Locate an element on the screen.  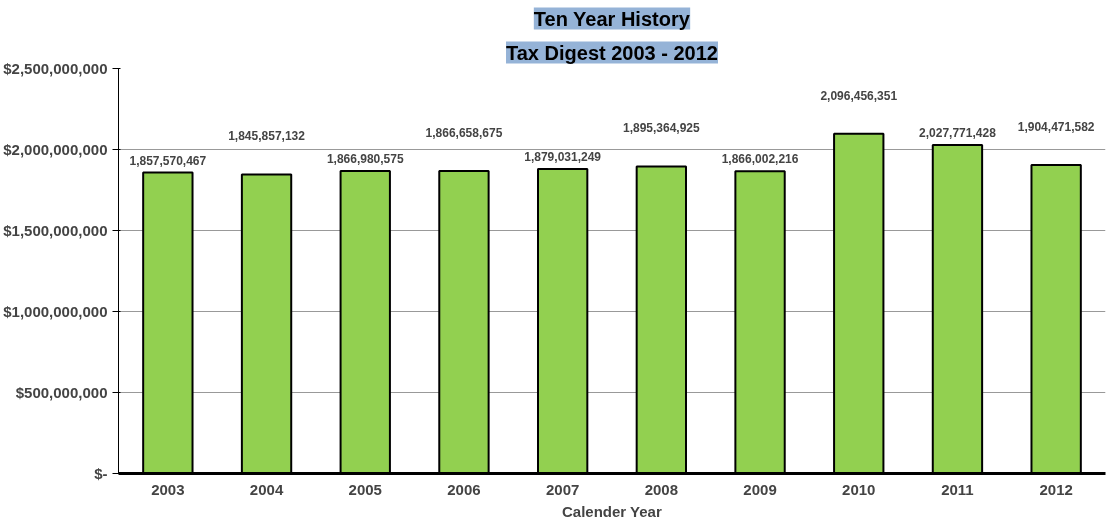
chart-title: Ten Year History is located at coordinates (612, 18).